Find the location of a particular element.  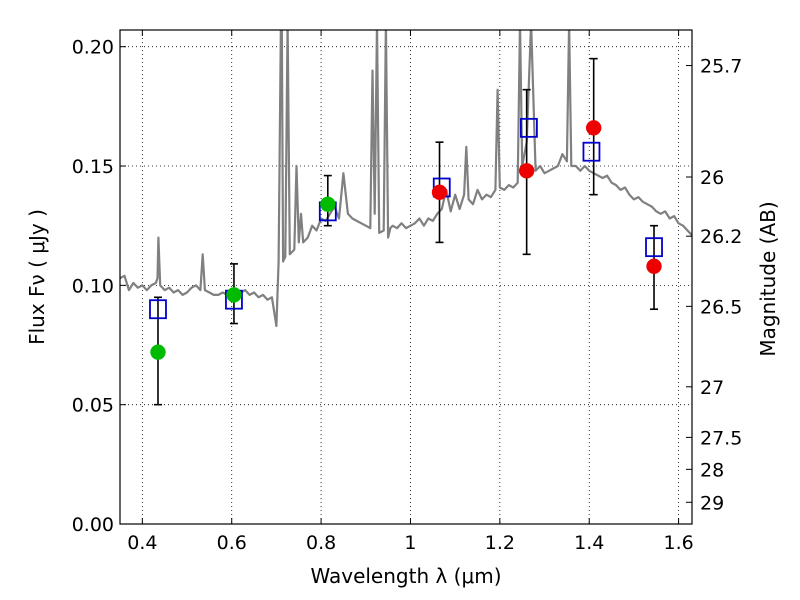

right-tick-label: 27 is located at coordinates (712, 388).